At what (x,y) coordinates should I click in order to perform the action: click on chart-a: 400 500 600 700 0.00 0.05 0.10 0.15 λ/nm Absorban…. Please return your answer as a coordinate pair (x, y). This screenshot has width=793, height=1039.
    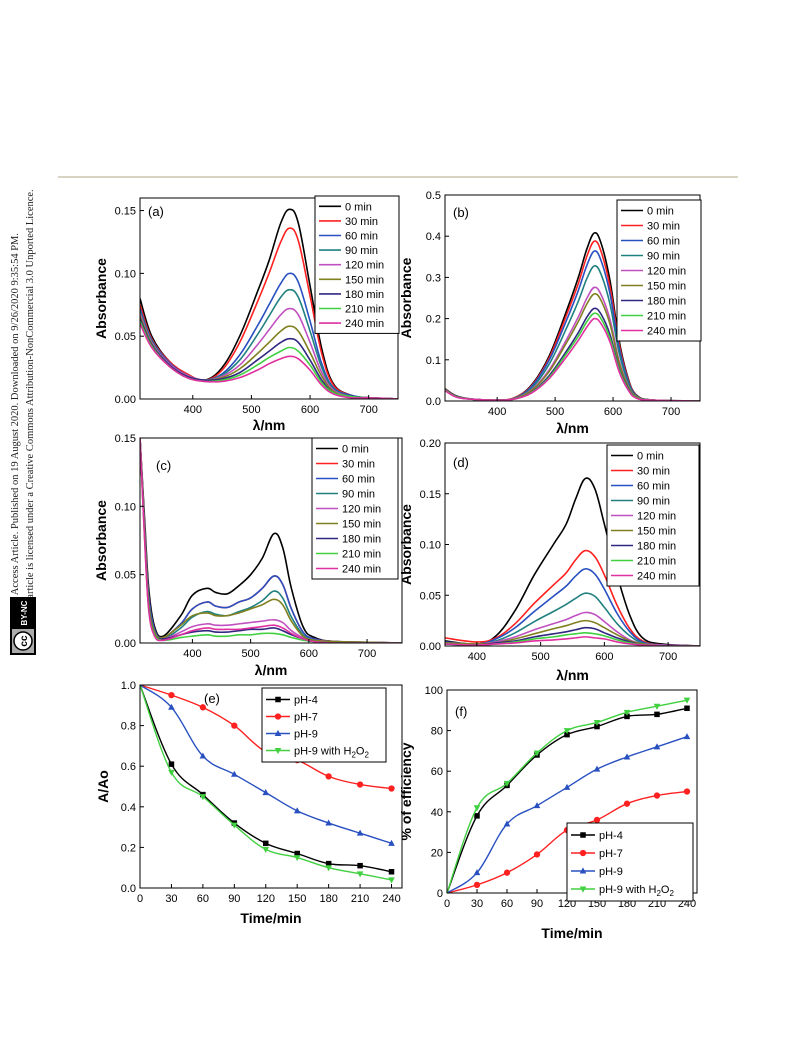
    Looking at the image, I should click on (246, 314).